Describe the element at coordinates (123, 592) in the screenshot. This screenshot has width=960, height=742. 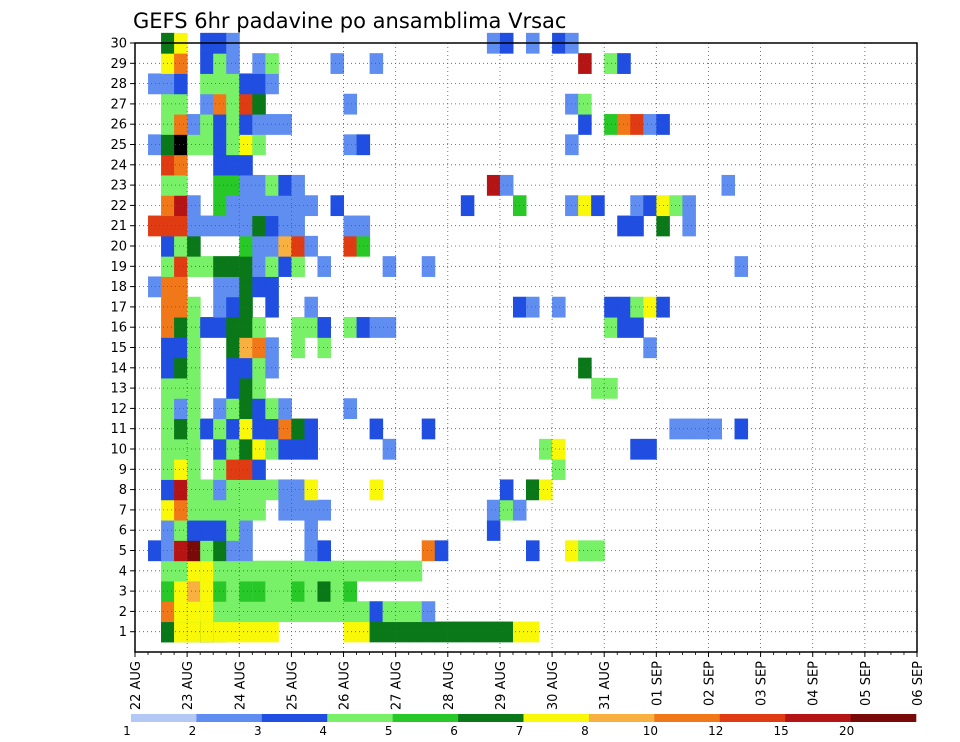
I see `y-tick-label: 3` at that location.